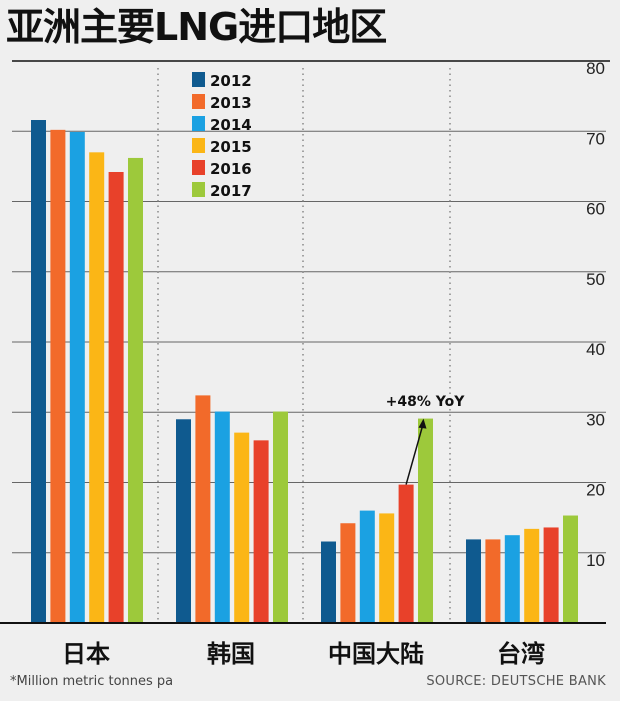 The height and width of the screenshot is (701, 620). What do you see at coordinates (231, 169) in the screenshot?
I see `legend-label: 2016` at bounding box center [231, 169].